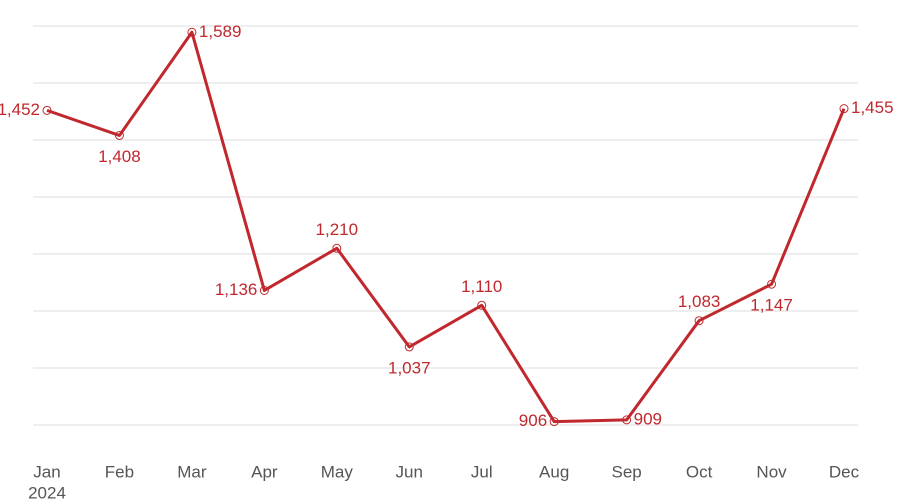 The image size is (898, 504). Describe the element at coordinates (264, 471) in the screenshot. I see `x-tick-label: Apr` at that location.